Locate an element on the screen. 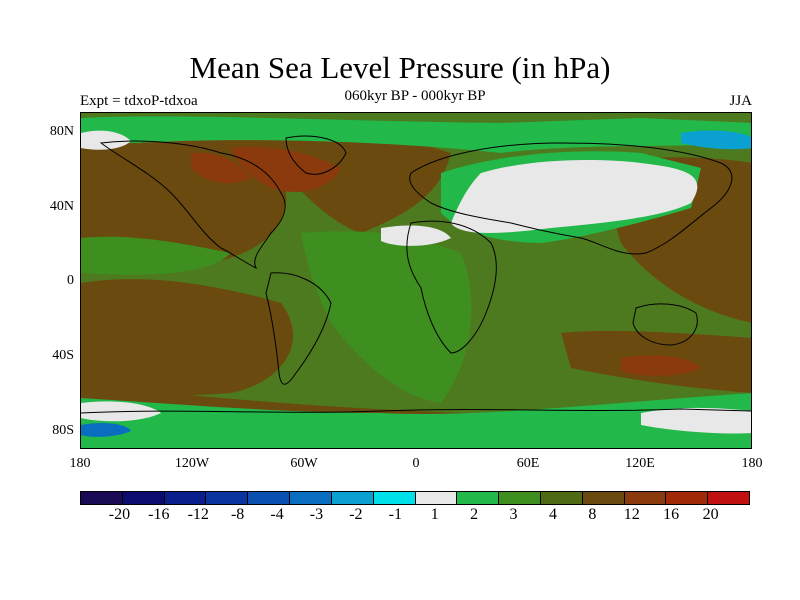 This screenshot has height=600, width=800. antarctica-coast is located at coordinates (416, 411).